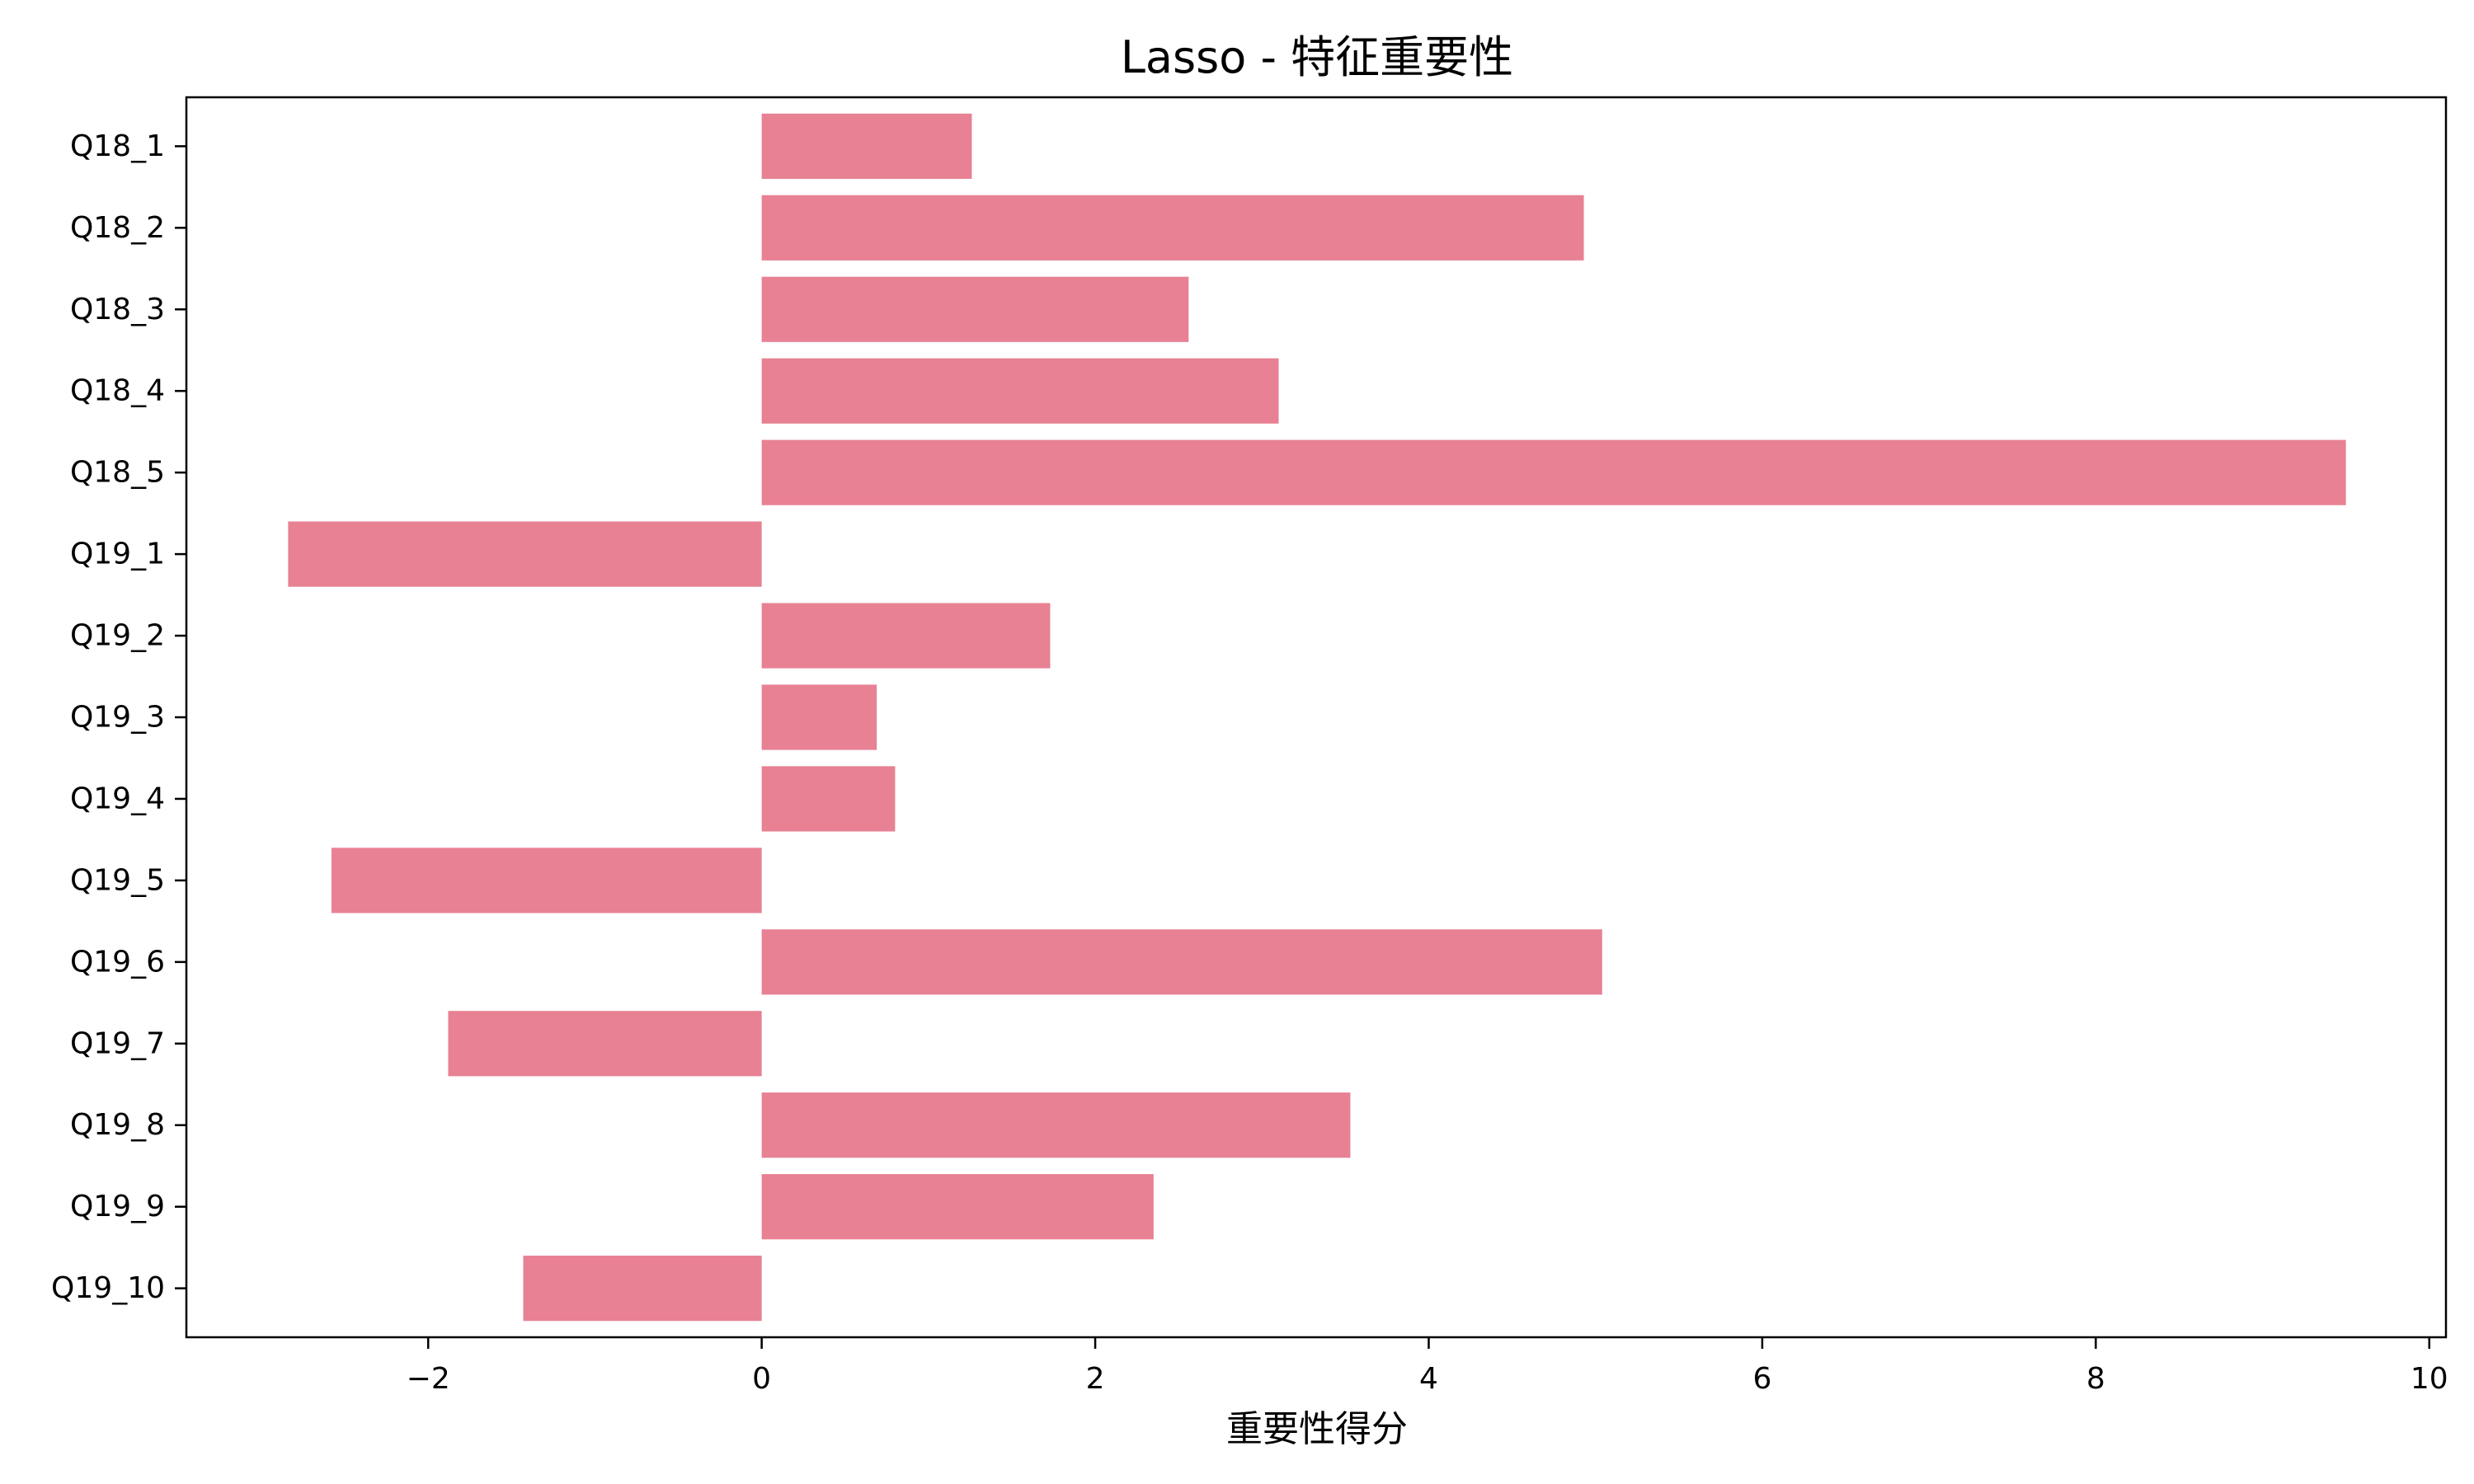  I want to click on y-tick-label: Q18_3, so click(117, 309).